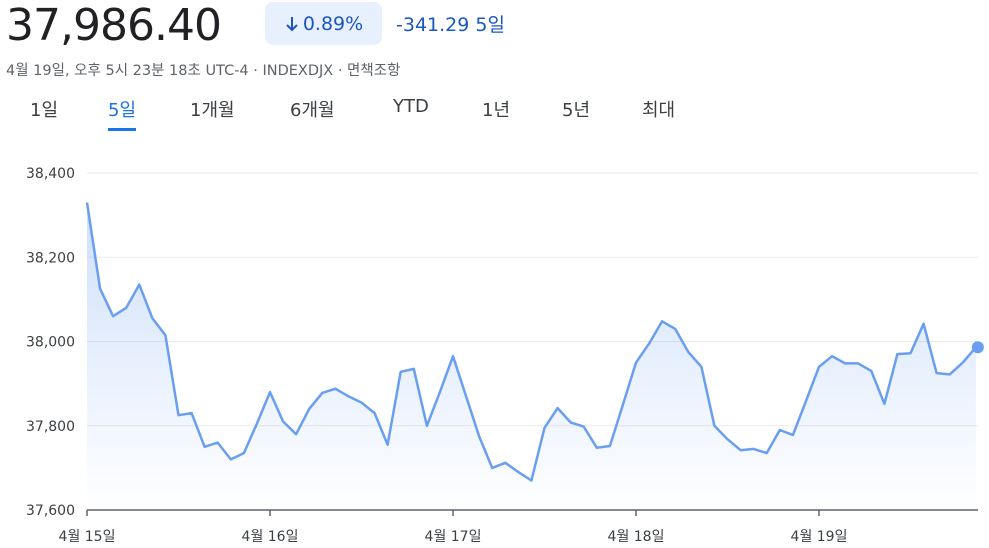 This screenshot has height=548, width=989. Describe the element at coordinates (576, 110) in the screenshot. I see `range-tab: 5년` at that location.